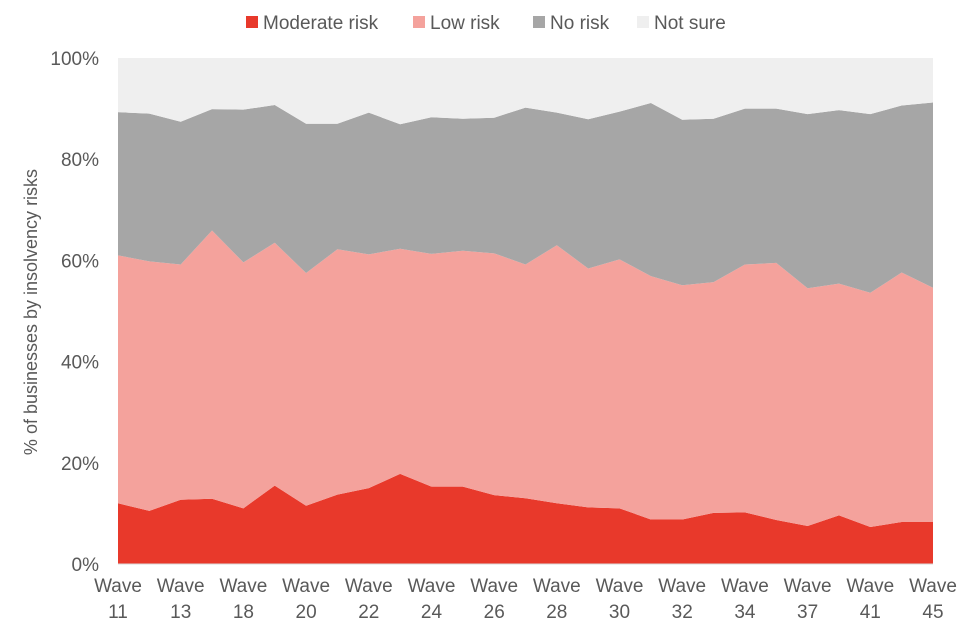 The width and height of the screenshot is (974, 634). Describe the element at coordinates (86, 565) in the screenshot. I see `y-tick-label: 0%` at that location.